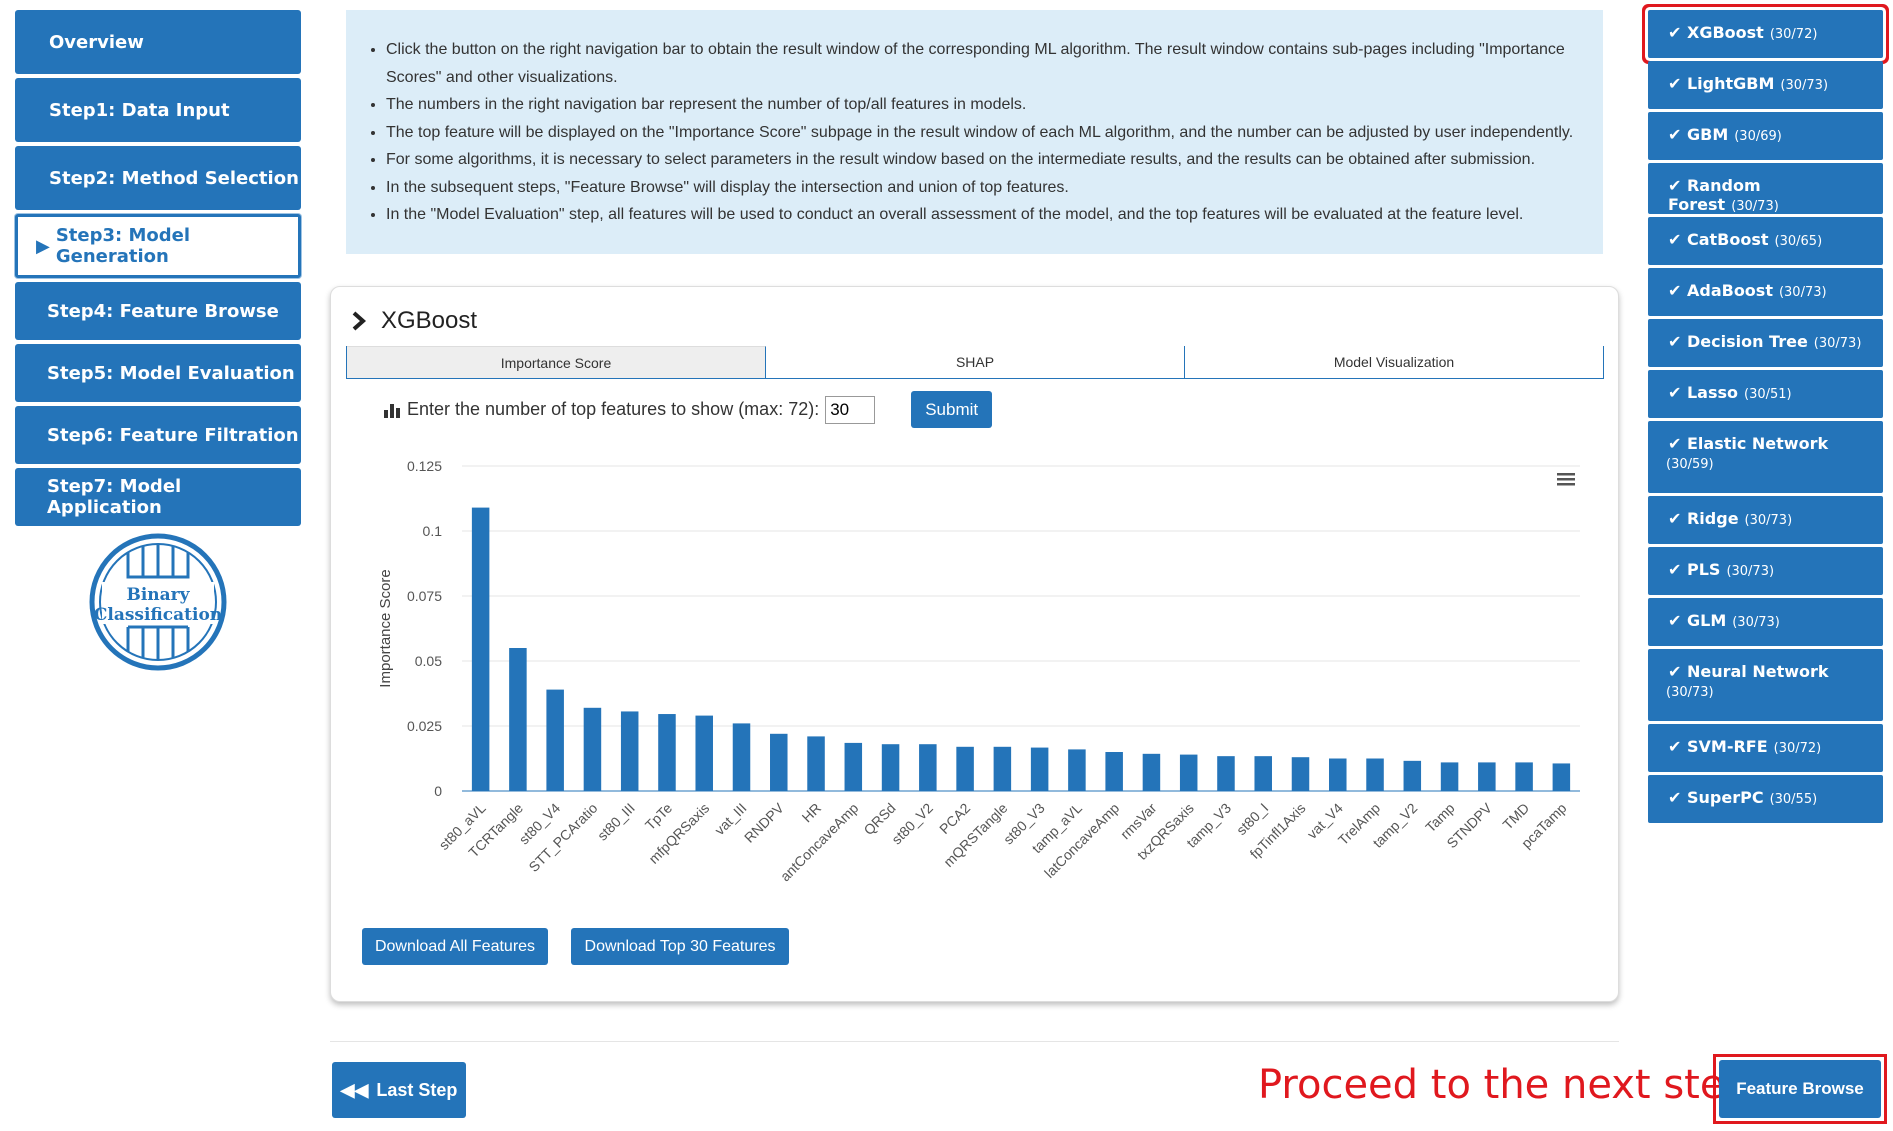 This screenshot has height=1131, width=1893. Describe the element at coordinates (1757, 671) in the screenshot. I see `algo-name: Neural Network` at that location.